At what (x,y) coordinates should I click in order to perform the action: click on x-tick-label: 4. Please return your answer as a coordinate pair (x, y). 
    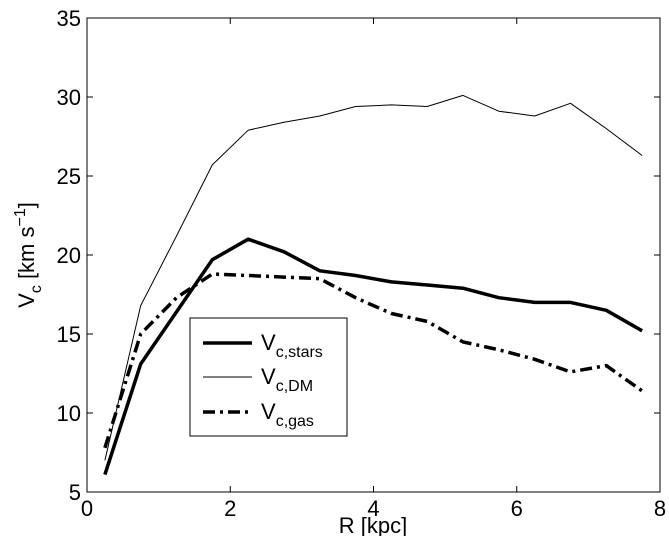
    Looking at the image, I should click on (373, 508).